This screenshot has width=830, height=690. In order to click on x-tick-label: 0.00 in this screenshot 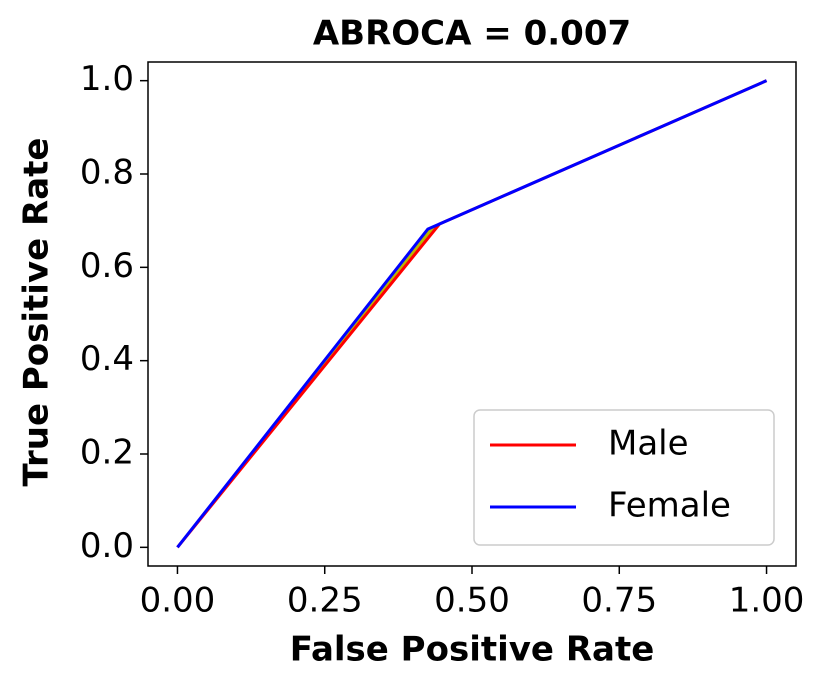, I will do `click(178, 601)`.